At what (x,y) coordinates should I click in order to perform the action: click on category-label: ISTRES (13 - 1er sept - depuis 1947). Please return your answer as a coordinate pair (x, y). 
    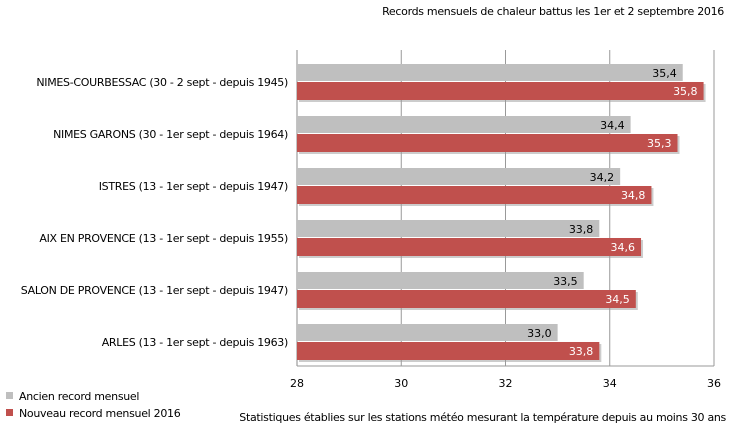
    Looking at the image, I should click on (193, 186).